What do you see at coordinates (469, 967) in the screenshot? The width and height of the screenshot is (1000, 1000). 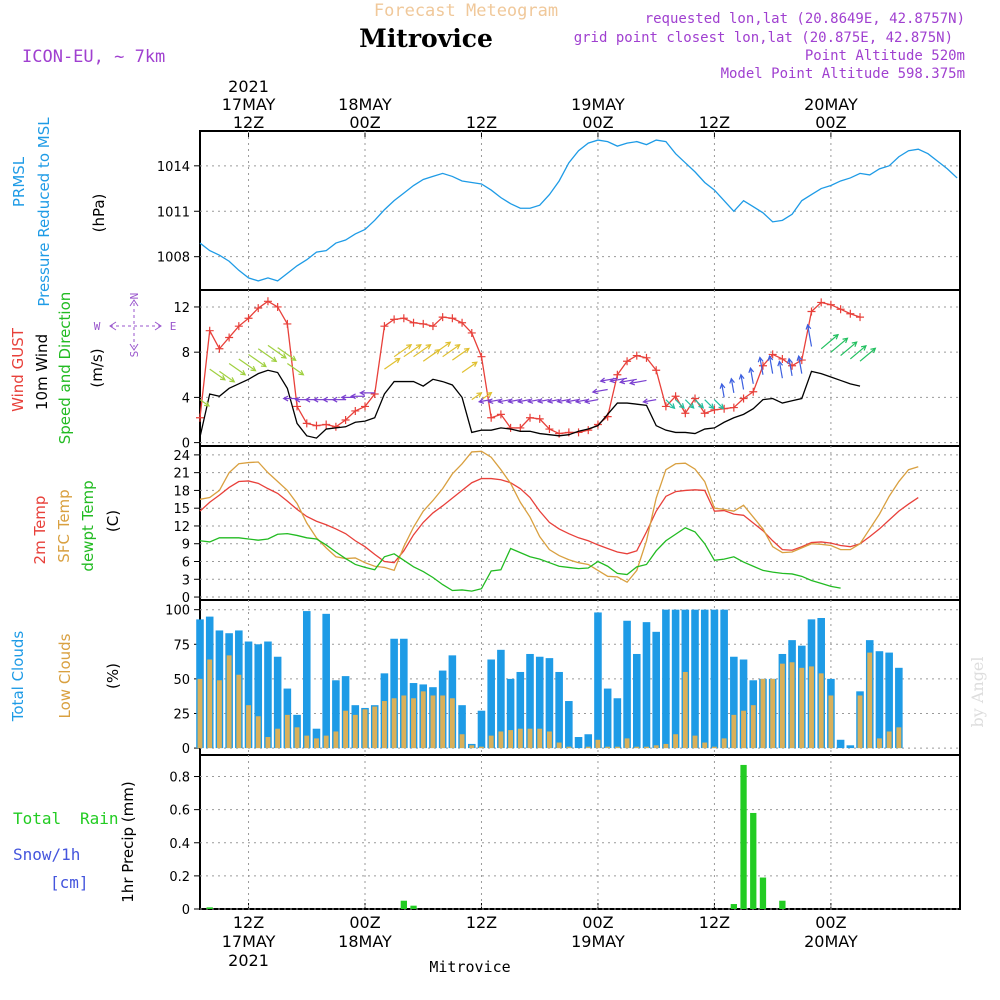 I see `footer-location: Mitrovice` at bounding box center [469, 967].